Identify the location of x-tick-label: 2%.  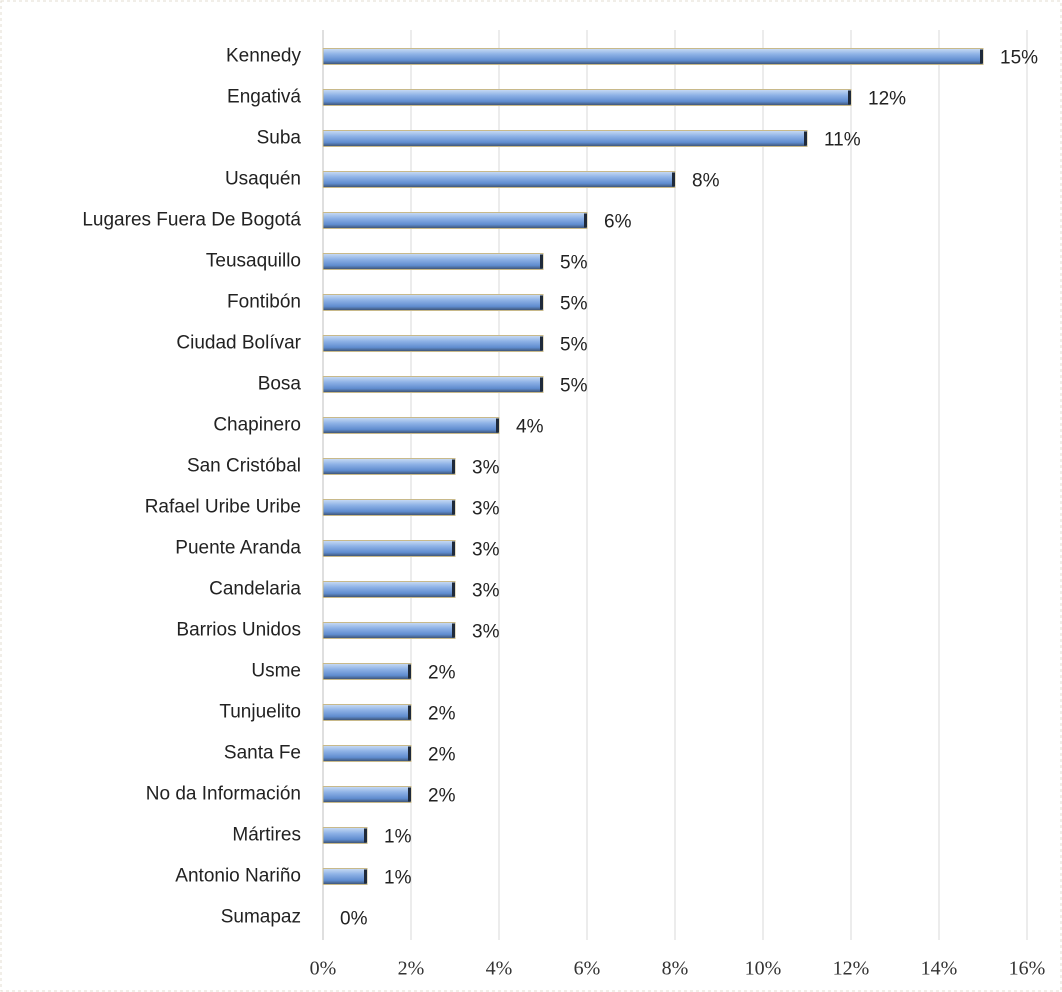
(411, 969).